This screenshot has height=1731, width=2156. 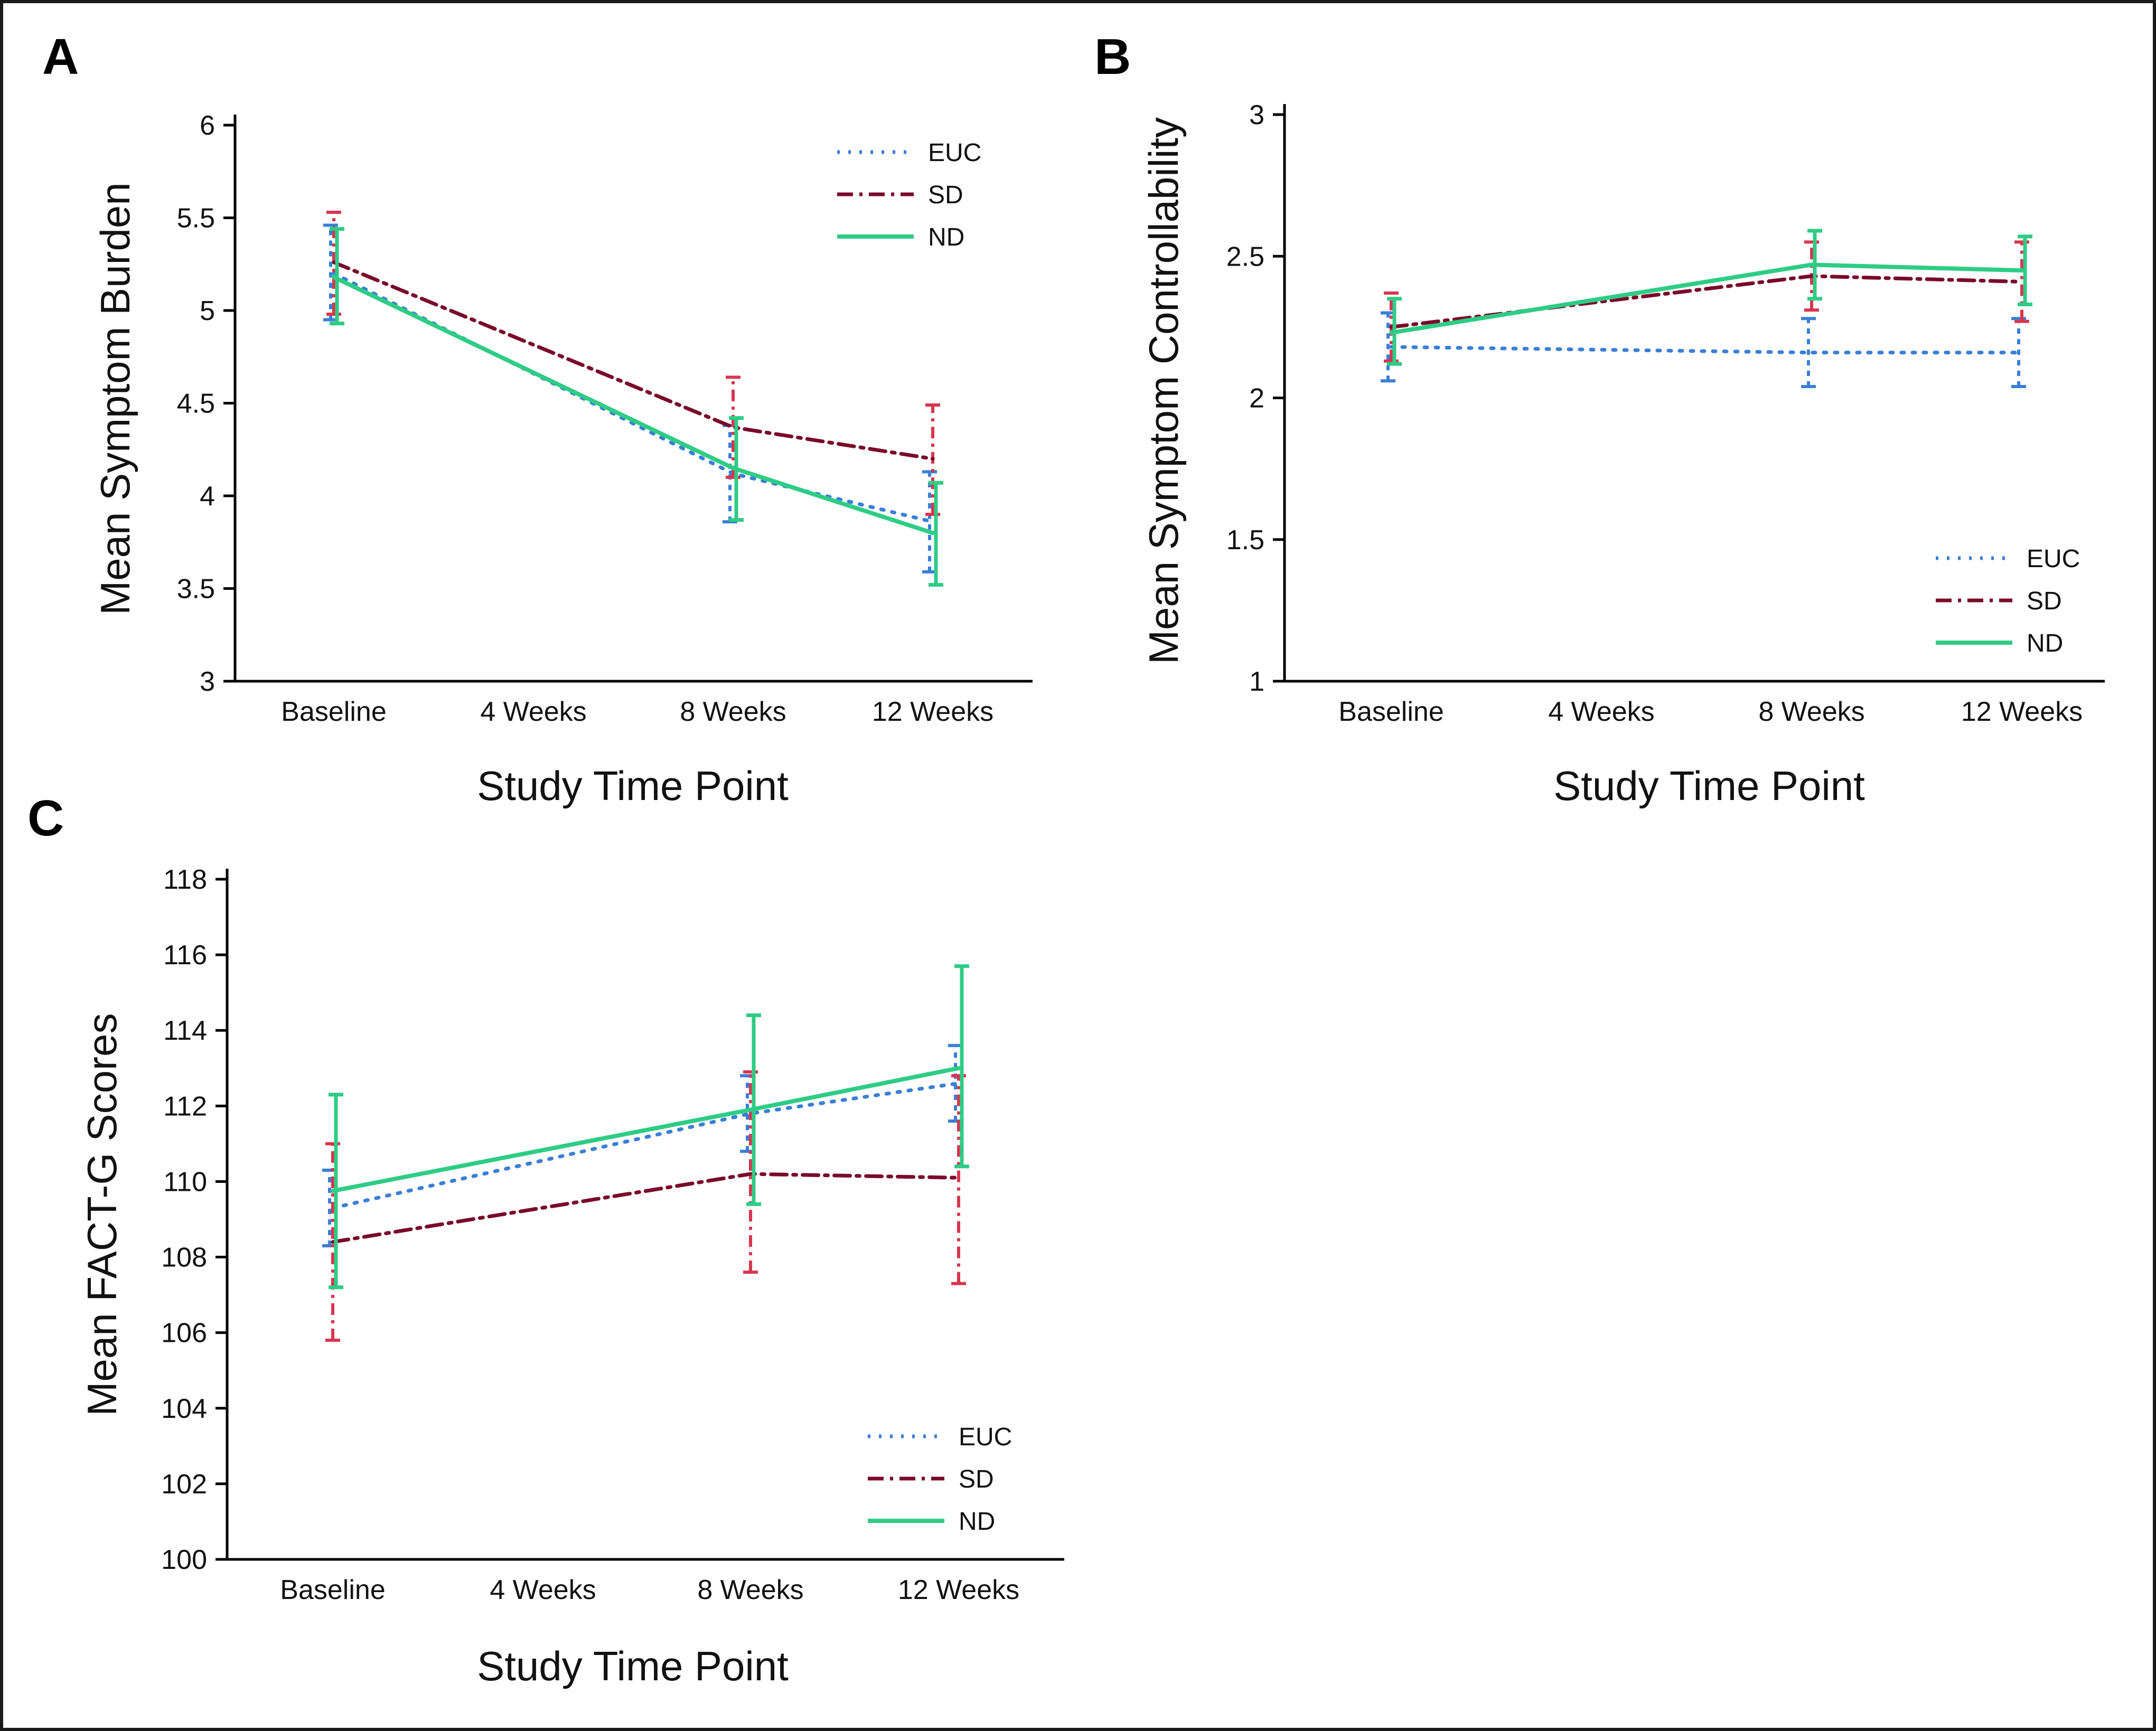 What do you see at coordinates (207, 125) in the screenshot?
I see `panel-a-y-tick-label: 6` at bounding box center [207, 125].